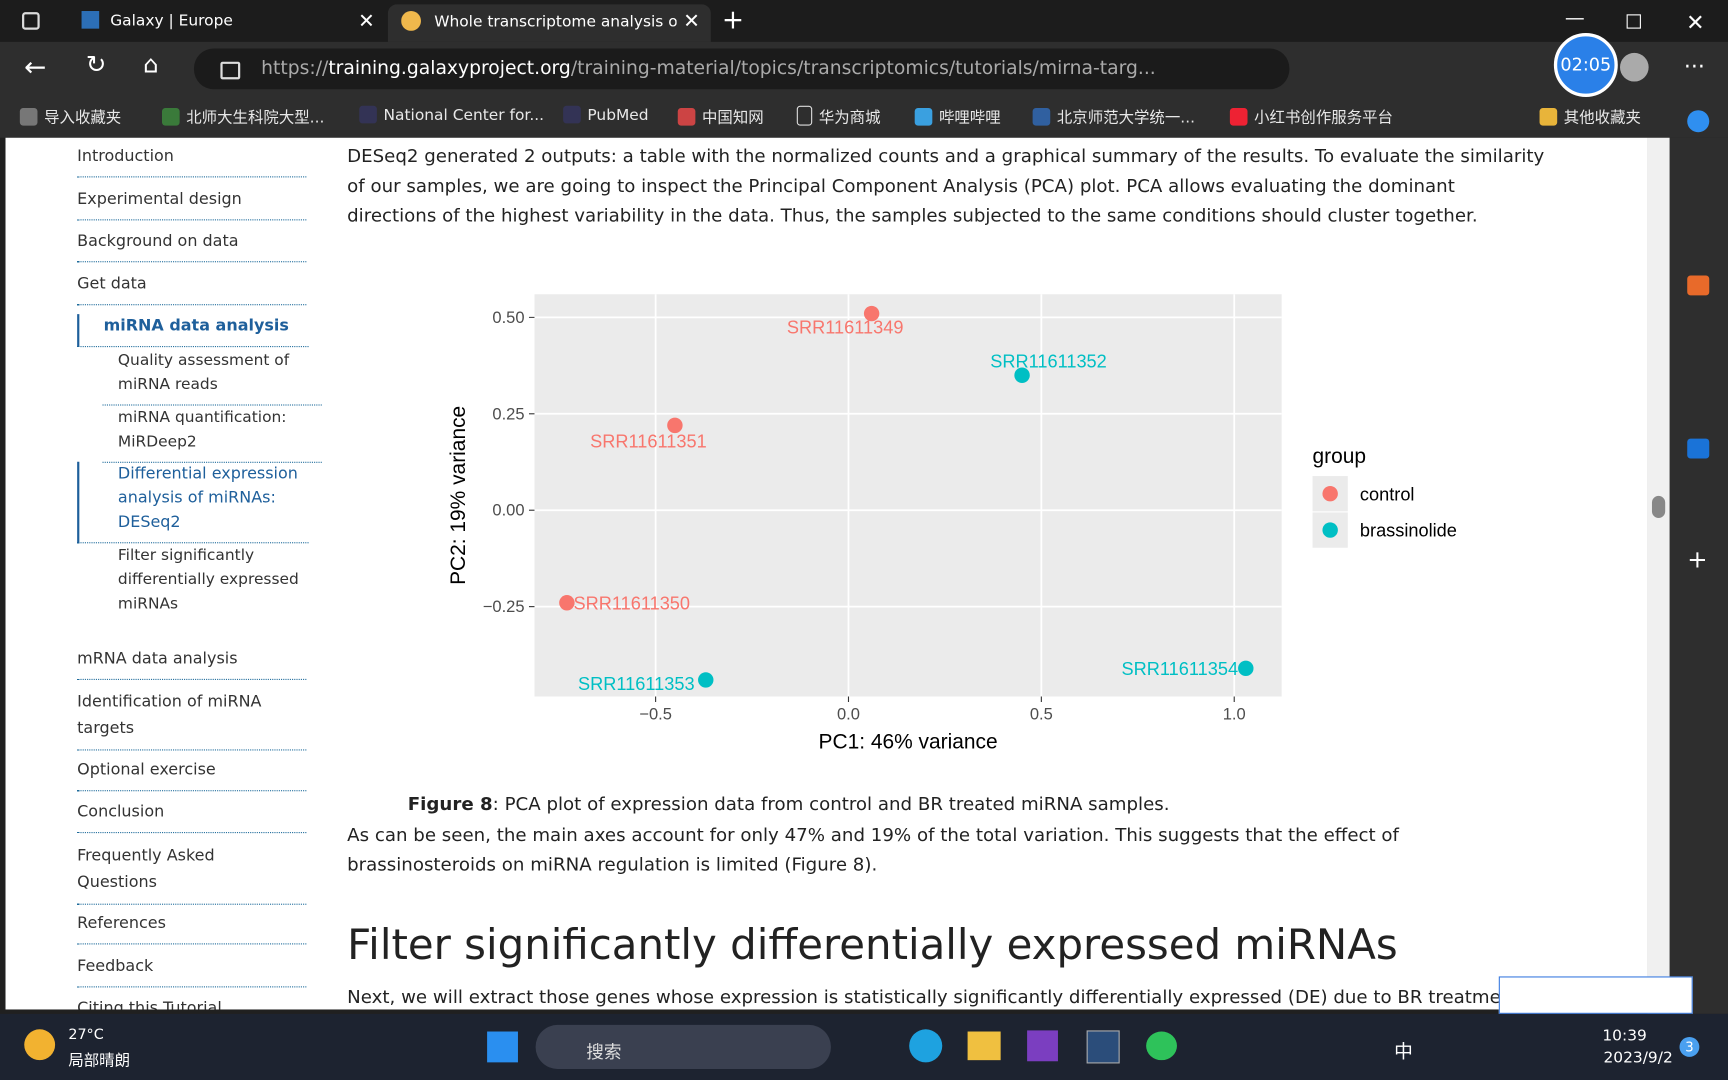  Describe the element at coordinates (1694, 66) in the screenshot. I see `menu: ···` at that location.